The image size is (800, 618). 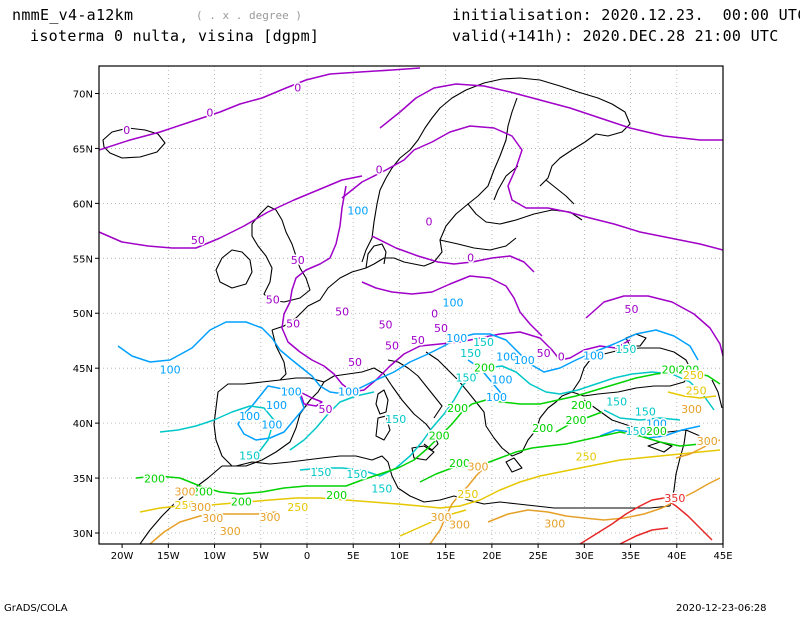 What do you see at coordinates (83, 479) in the screenshot?
I see `lat-tick-label: 35N` at bounding box center [83, 479].